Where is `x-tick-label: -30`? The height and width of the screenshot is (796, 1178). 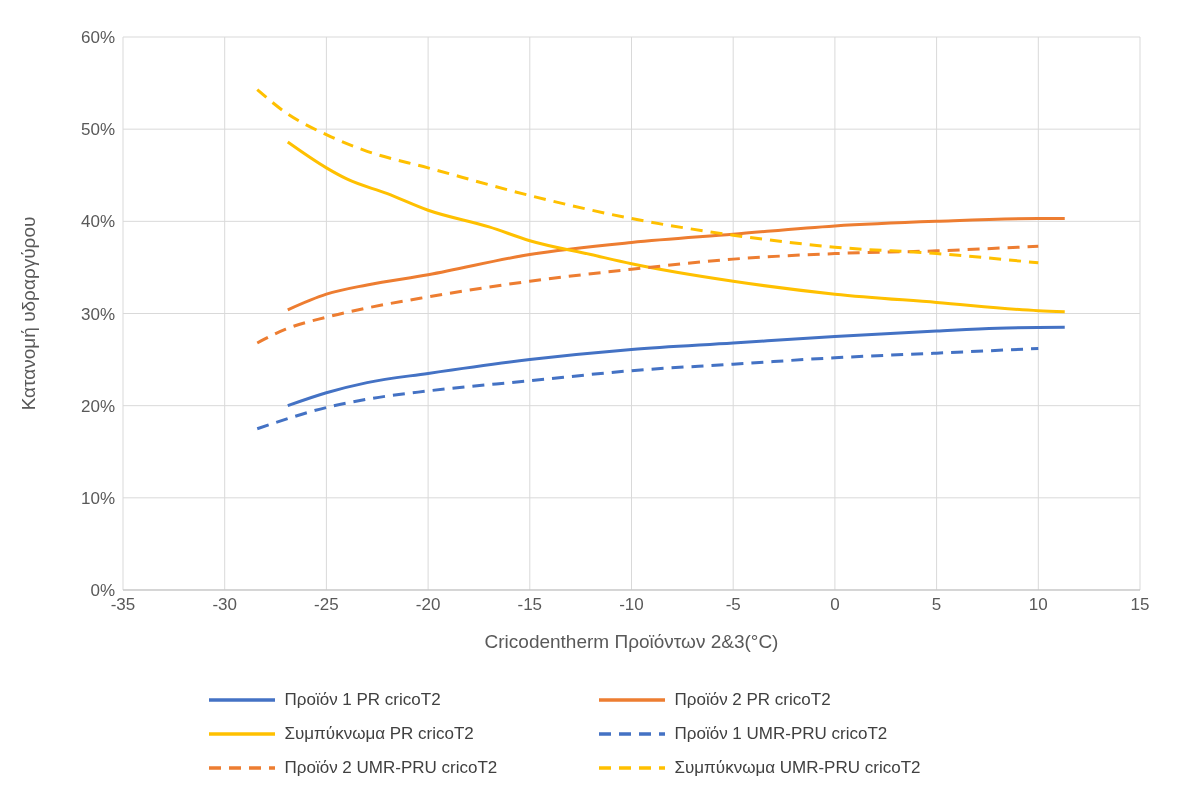
x-tick-label: -30 is located at coordinates (224, 605).